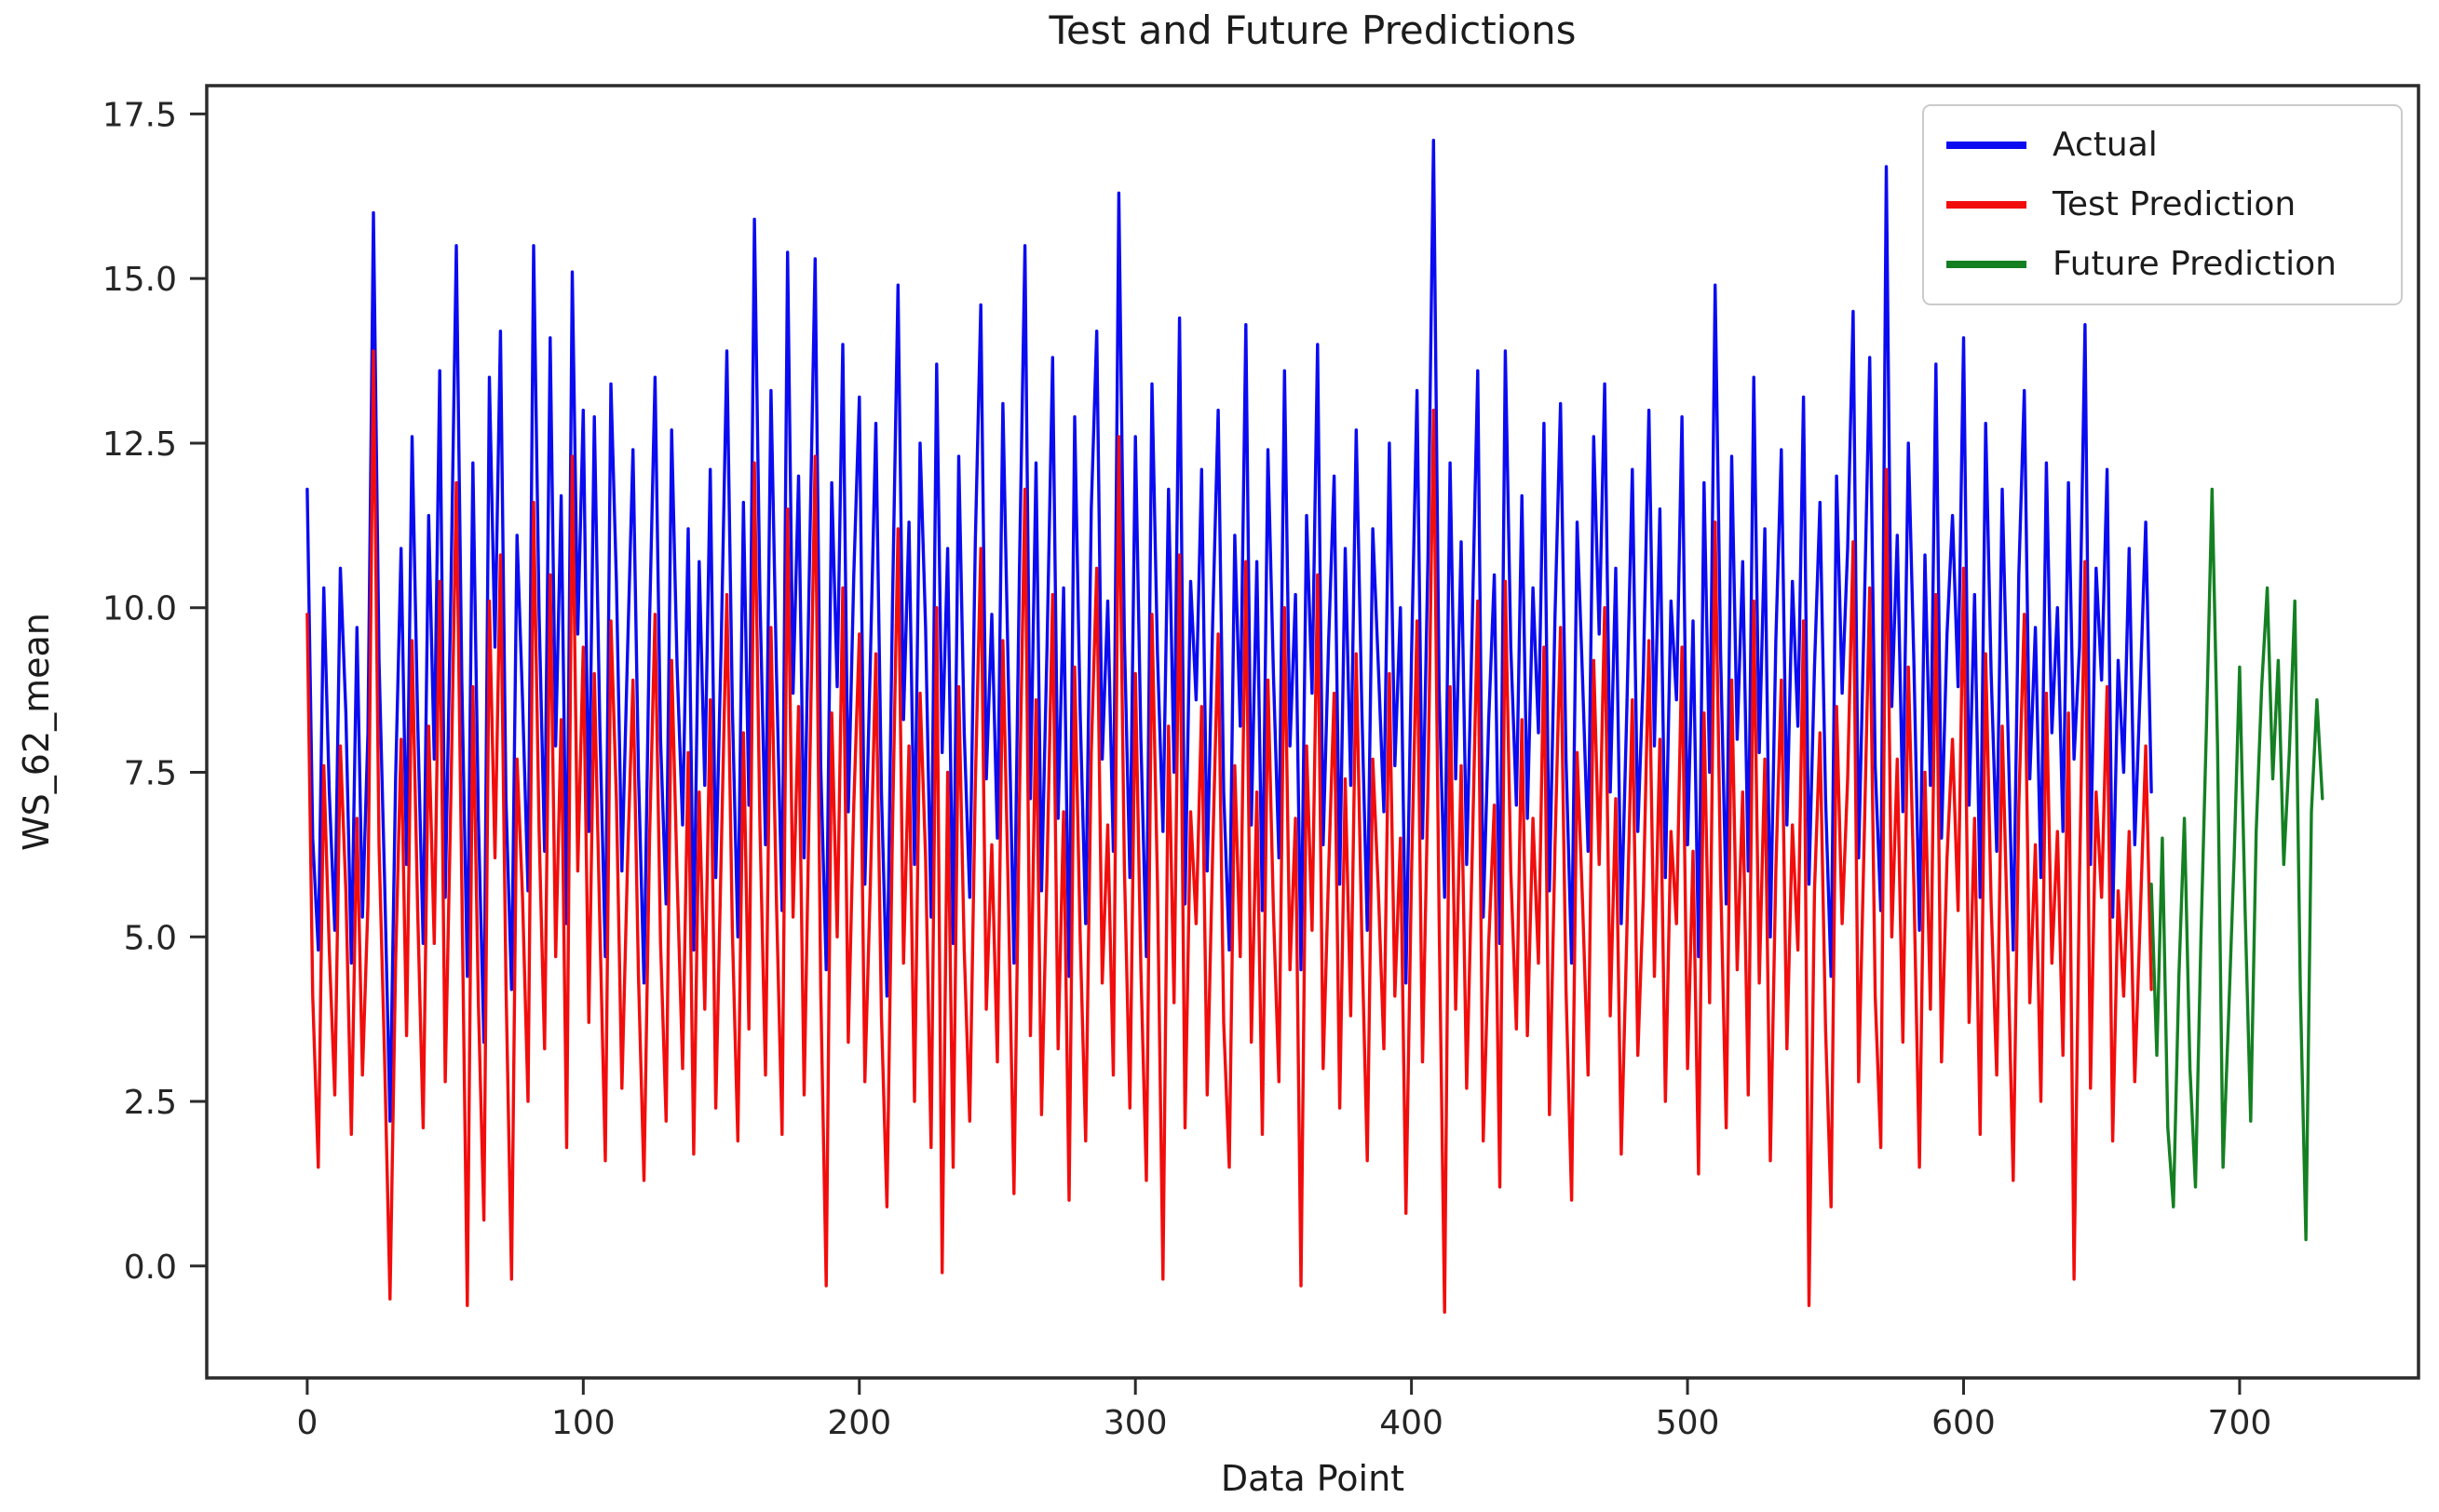 Image resolution: width=2439 pixels, height=1512 pixels. What do you see at coordinates (2195, 264) in the screenshot?
I see `legend-label-future-prediction: Future Prediction` at bounding box center [2195, 264].